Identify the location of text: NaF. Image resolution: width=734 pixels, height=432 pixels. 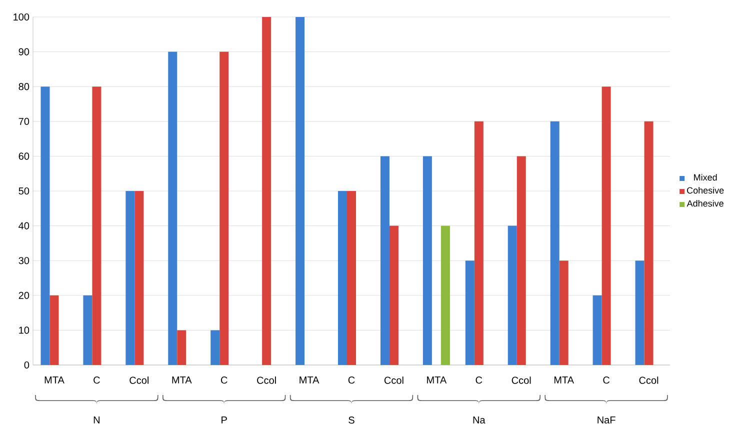
(607, 420).